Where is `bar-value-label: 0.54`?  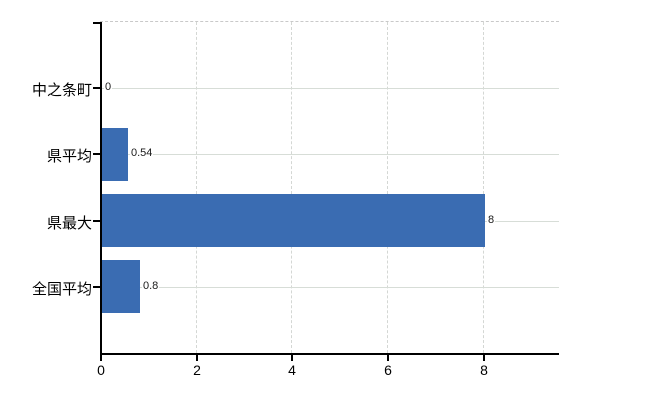 bar-value-label: 0.54 is located at coordinates (142, 153).